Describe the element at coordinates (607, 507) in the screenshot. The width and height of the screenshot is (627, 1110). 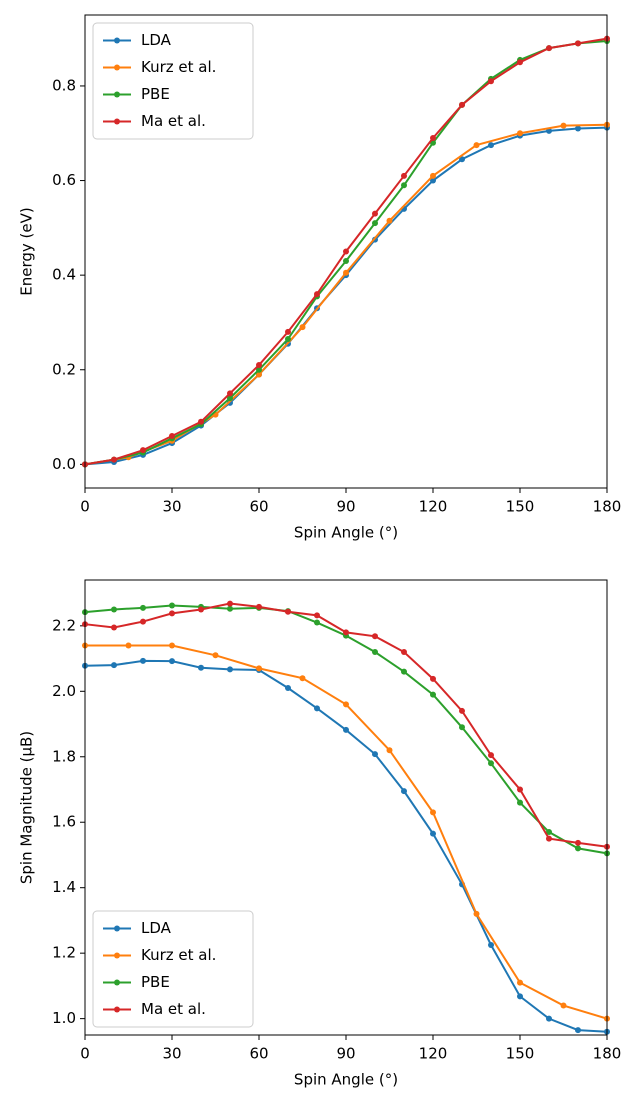
I see `x-tick-label: 180` at that location.